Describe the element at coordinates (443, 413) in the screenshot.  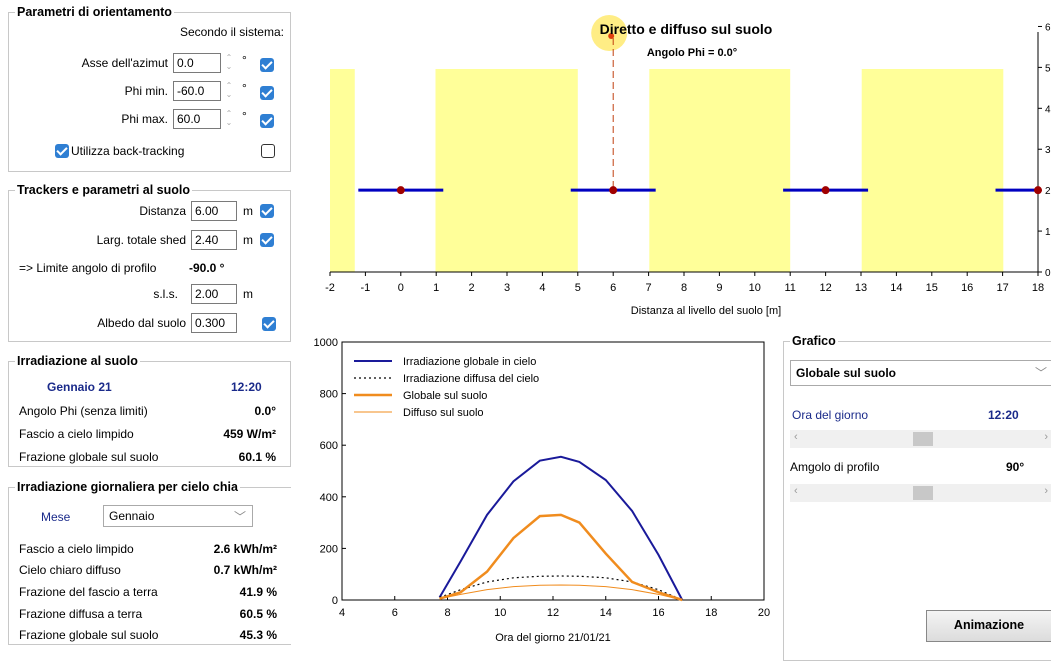
I see `legend-label: Diffuso sul suolo` at that location.